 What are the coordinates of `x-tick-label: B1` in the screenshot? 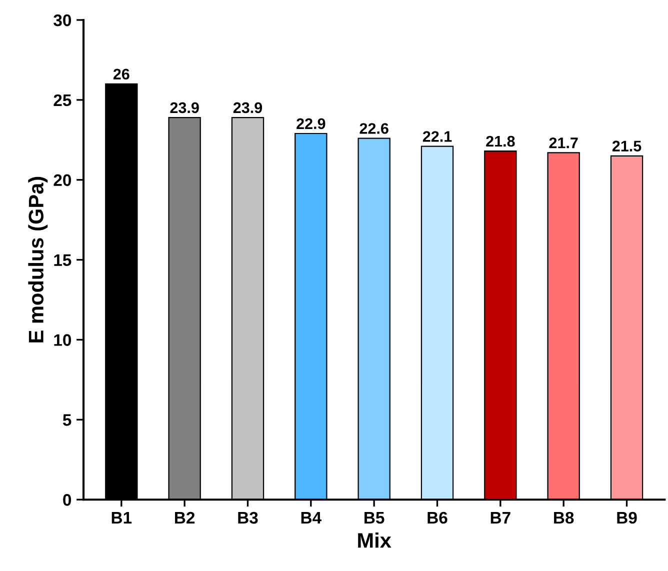 It's located at (122, 518).